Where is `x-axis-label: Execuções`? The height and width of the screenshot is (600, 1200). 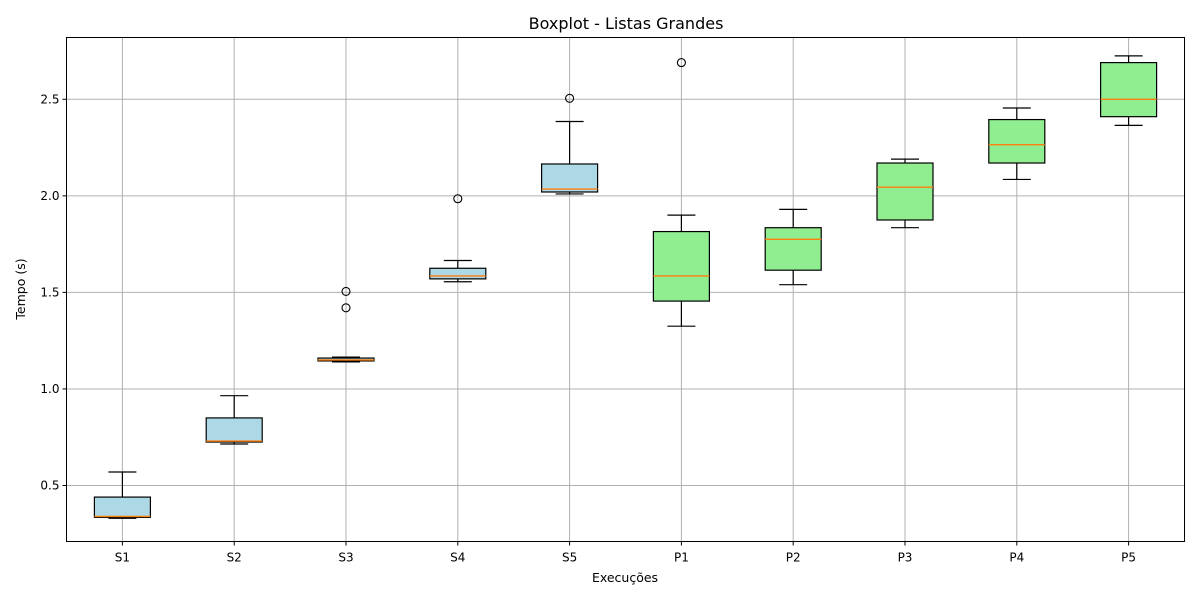
x-axis-label: Execuções is located at coordinates (625, 577).